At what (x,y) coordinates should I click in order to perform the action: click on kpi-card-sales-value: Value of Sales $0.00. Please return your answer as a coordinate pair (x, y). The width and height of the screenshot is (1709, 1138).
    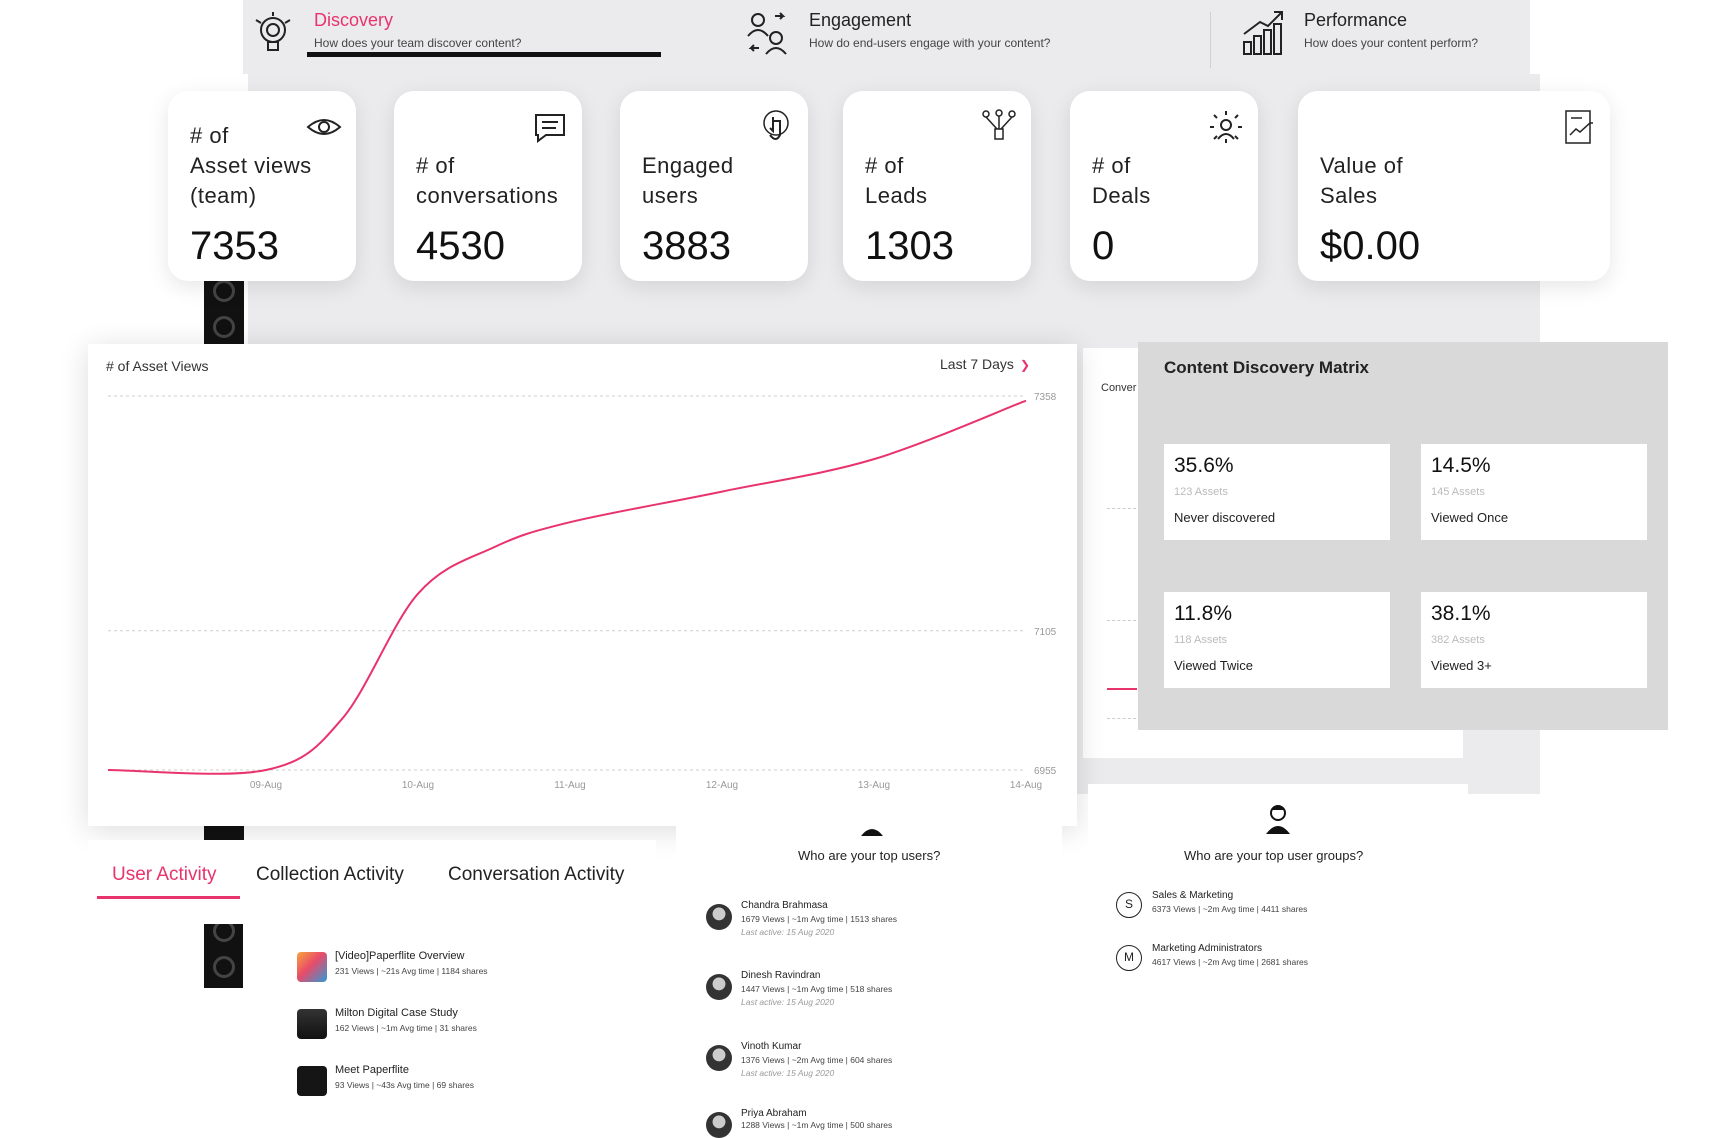
    Looking at the image, I should click on (1454, 186).